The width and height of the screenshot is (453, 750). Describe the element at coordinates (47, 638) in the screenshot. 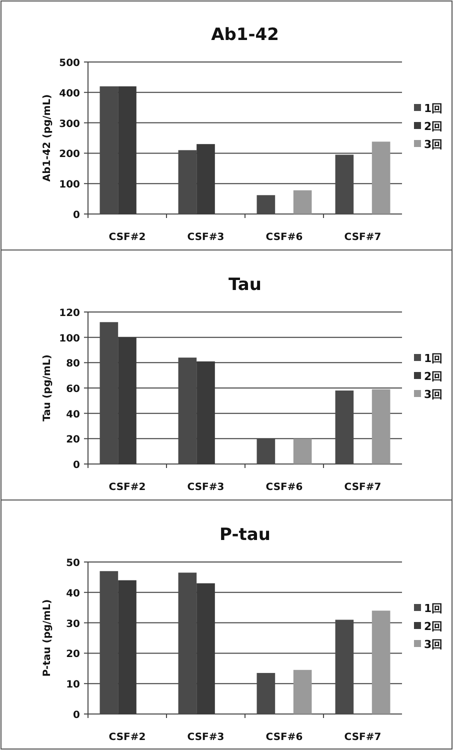

I see `y-axis-title: P-tau (pg/mL)` at that location.